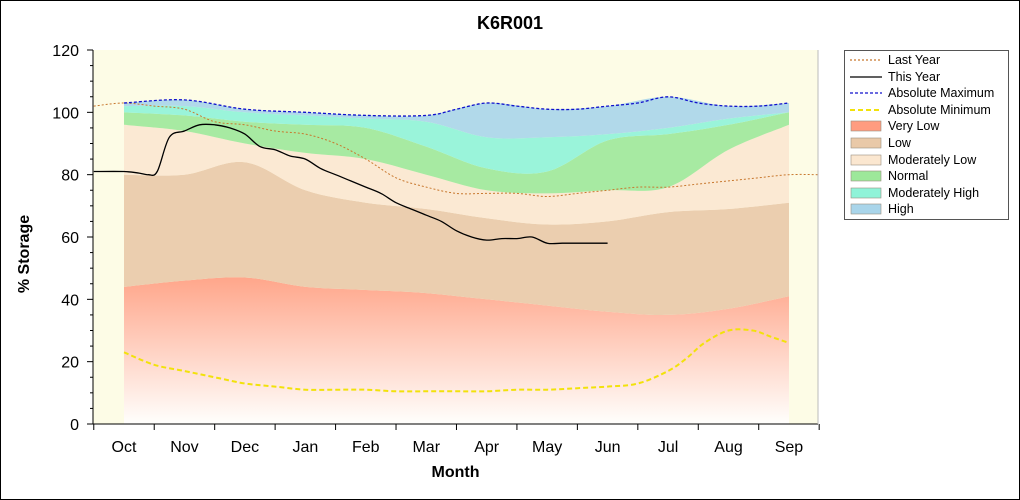 This screenshot has width=1020, height=500. What do you see at coordinates (547, 447) in the screenshot?
I see `x-tick-label: May` at bounding box center [547, 447].